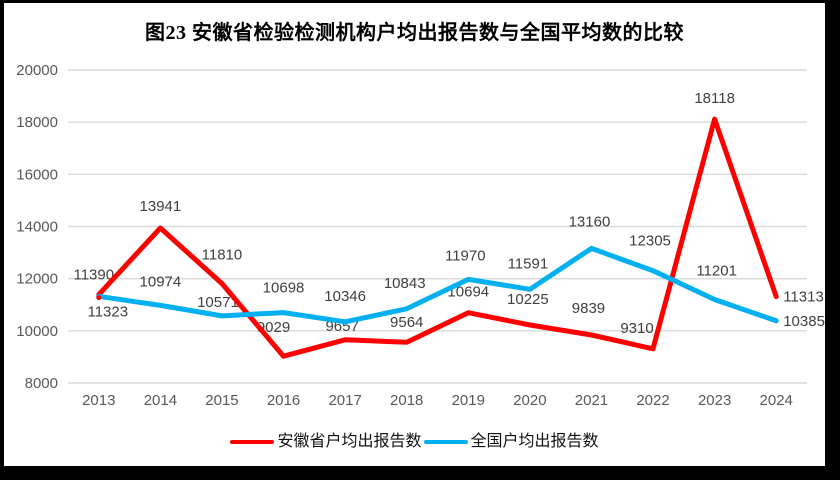 The height and width of the screenshot is (480, 840). I want to click on data-label: 11591, so click(528, 263).